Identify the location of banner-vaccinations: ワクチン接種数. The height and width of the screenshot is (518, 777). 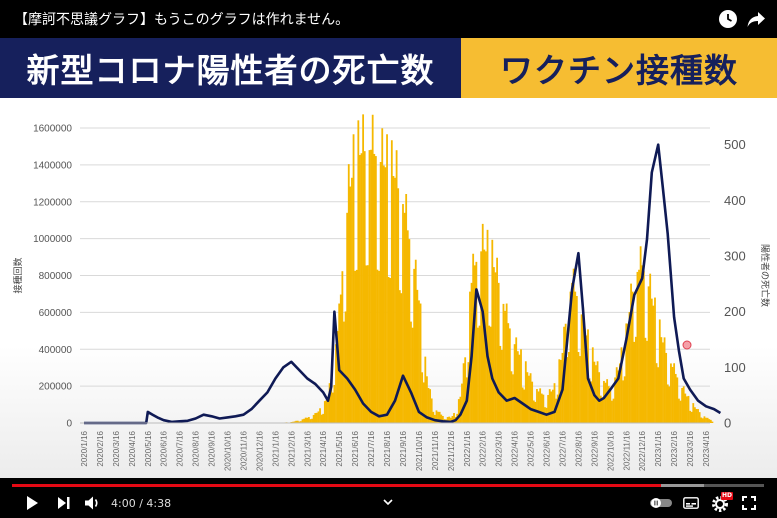
(619, 68).